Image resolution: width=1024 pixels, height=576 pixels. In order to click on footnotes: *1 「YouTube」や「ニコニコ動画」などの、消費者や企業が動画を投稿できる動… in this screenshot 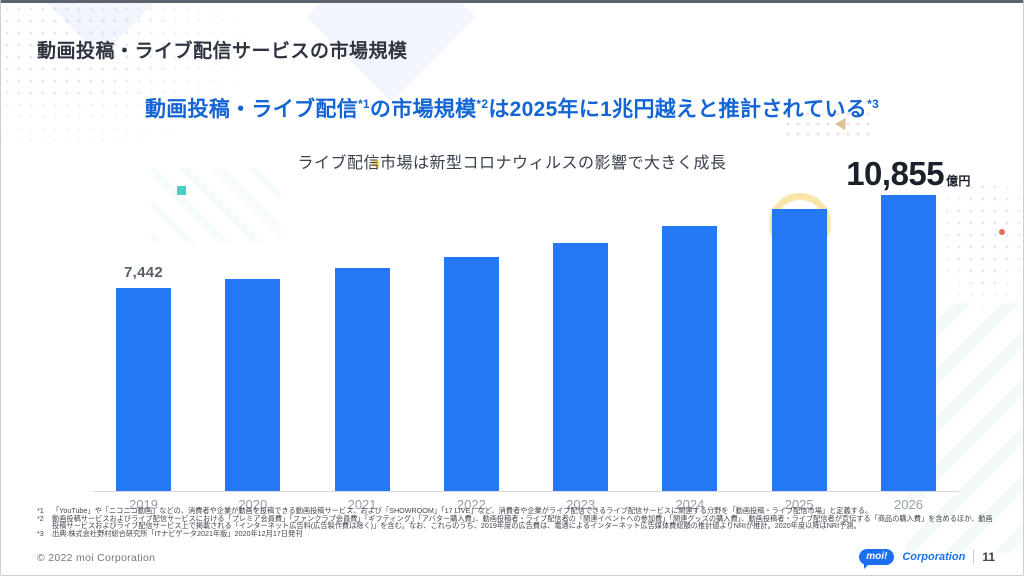, I will do `click(515, 522)`.